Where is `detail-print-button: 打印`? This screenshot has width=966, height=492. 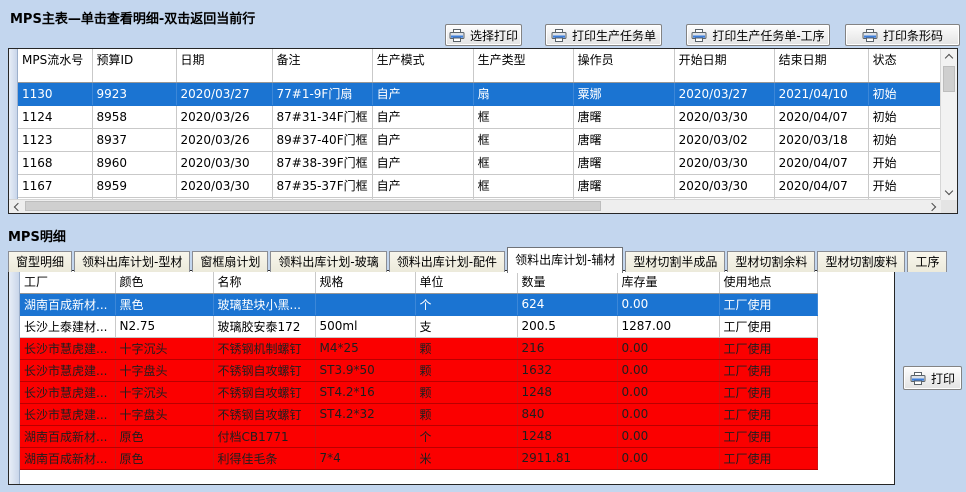 detail-print-button: 打印 is located at coordinates (932, 378).